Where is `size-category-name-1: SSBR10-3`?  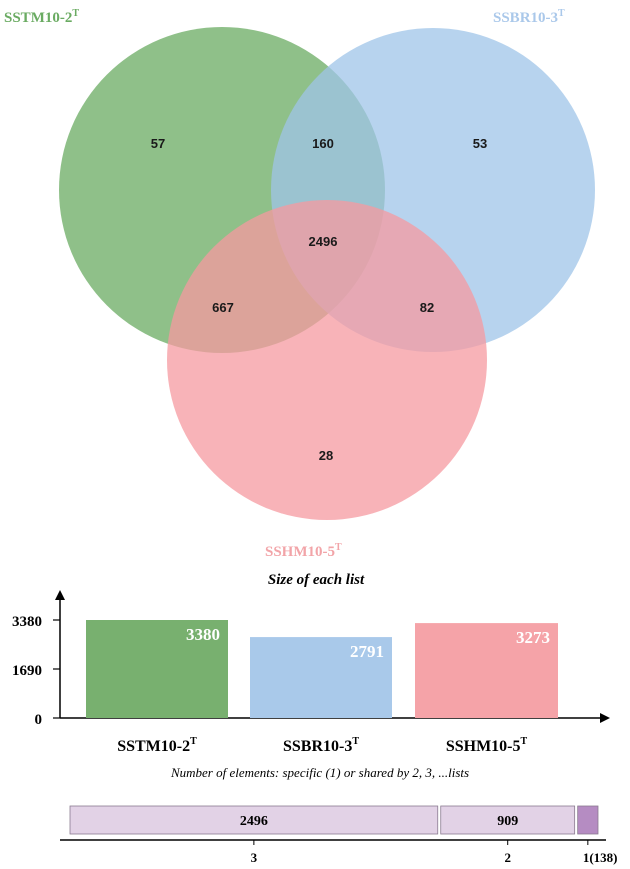 size-category-name-1: SSBR10-3 is located at coordinates (317, 746).